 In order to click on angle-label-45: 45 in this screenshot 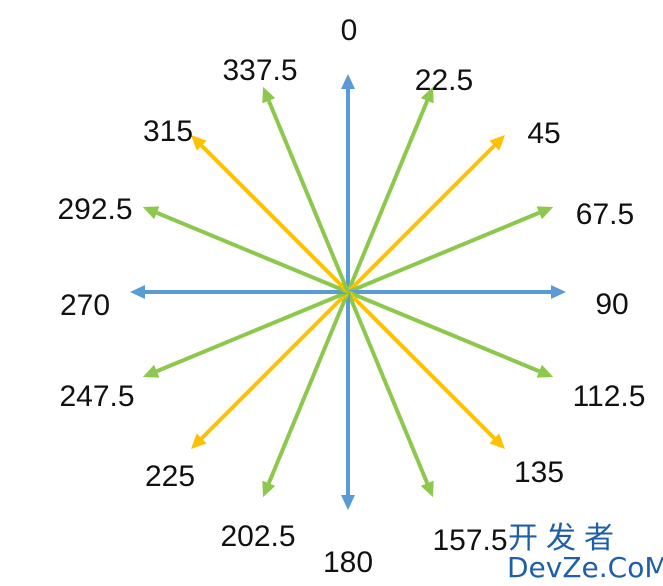, I will do `click(543, 133)`.